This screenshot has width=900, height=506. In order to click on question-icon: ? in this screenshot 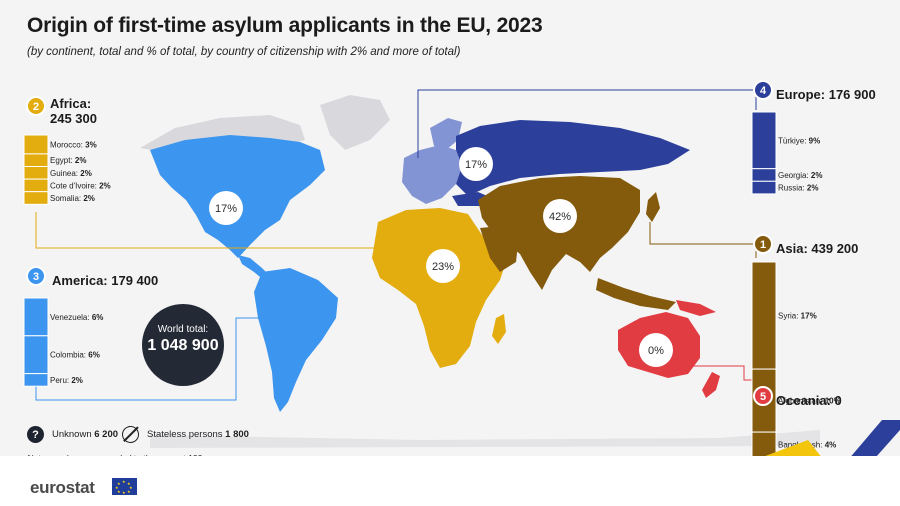, I will do `click(35, 434)`.